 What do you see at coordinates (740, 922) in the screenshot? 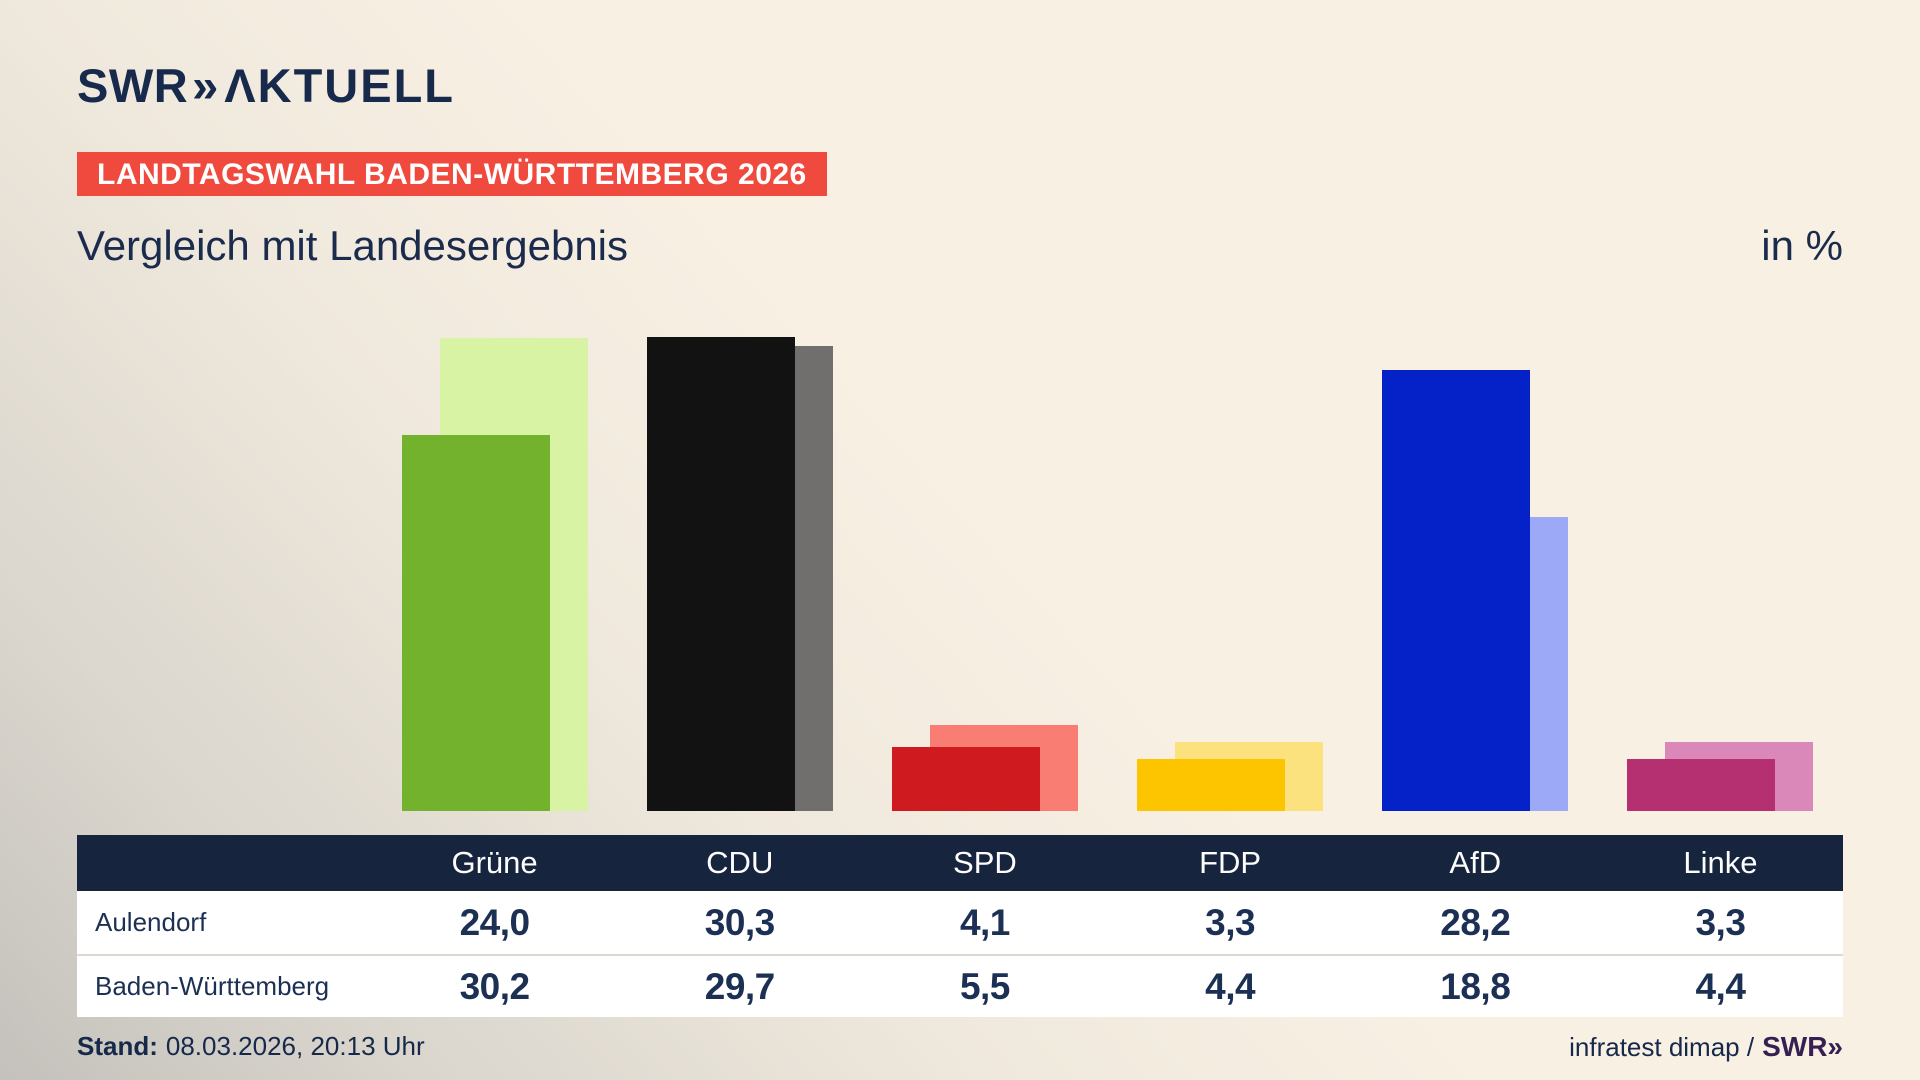
I see `value-aulendorf-cdu: 30,3` at bounding box center [740, 922].